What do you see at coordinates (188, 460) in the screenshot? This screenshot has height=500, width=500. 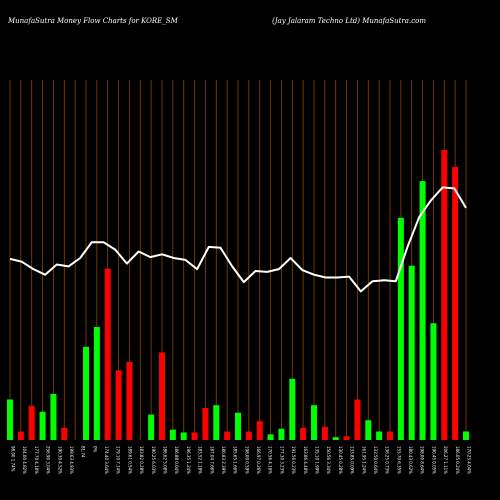 I see `x-tick-label: 196.35 1.24%` at bounding box center [188, 460].